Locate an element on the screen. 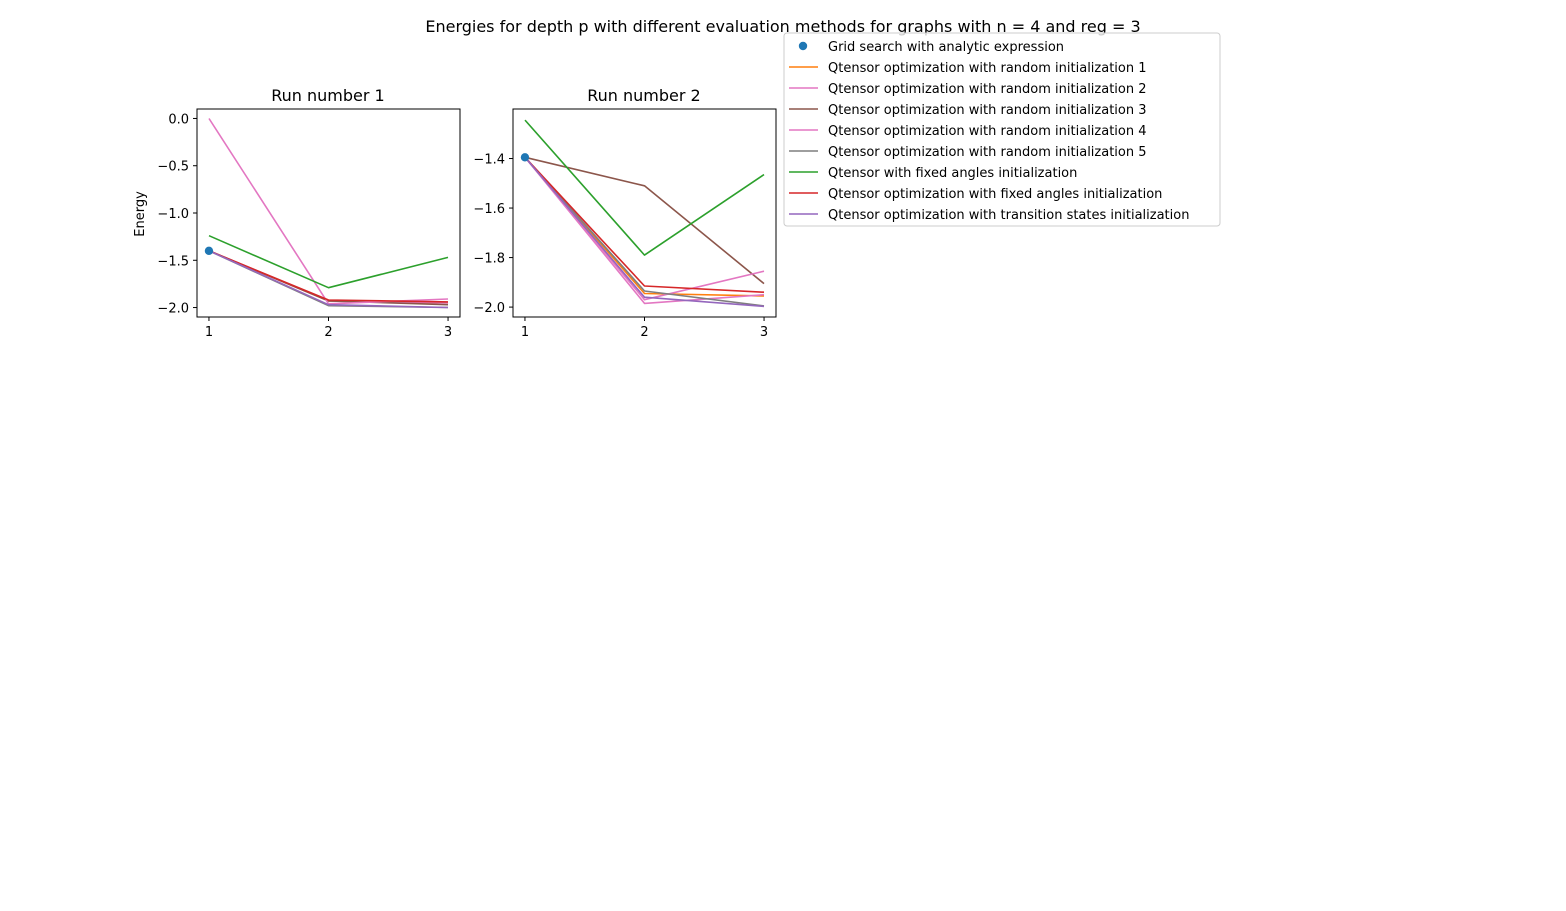 This screenshot has width=1566, height=911. subplot-run-2: Run number 2 1 2 3 −1.4 −1.6 −1.8 −2.0 is located at coordinates (625, 213).